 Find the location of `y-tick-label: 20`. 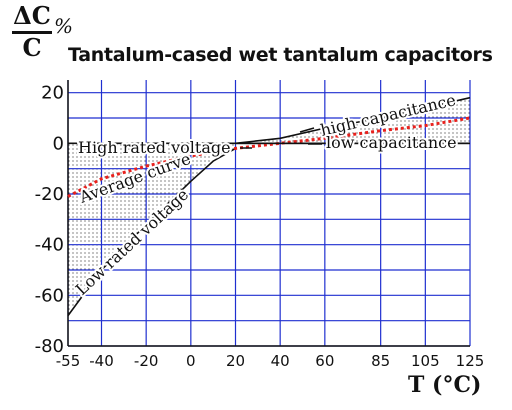

y-tick-label: 20 is located at coordinates (52, 93).